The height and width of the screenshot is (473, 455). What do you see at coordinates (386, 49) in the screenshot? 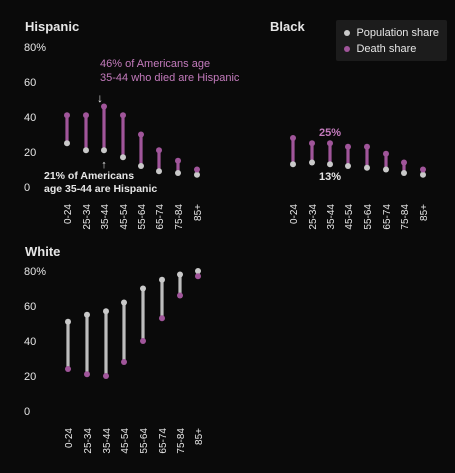
I see `legend-death-label: Death share` at bounding box center [386, 49].